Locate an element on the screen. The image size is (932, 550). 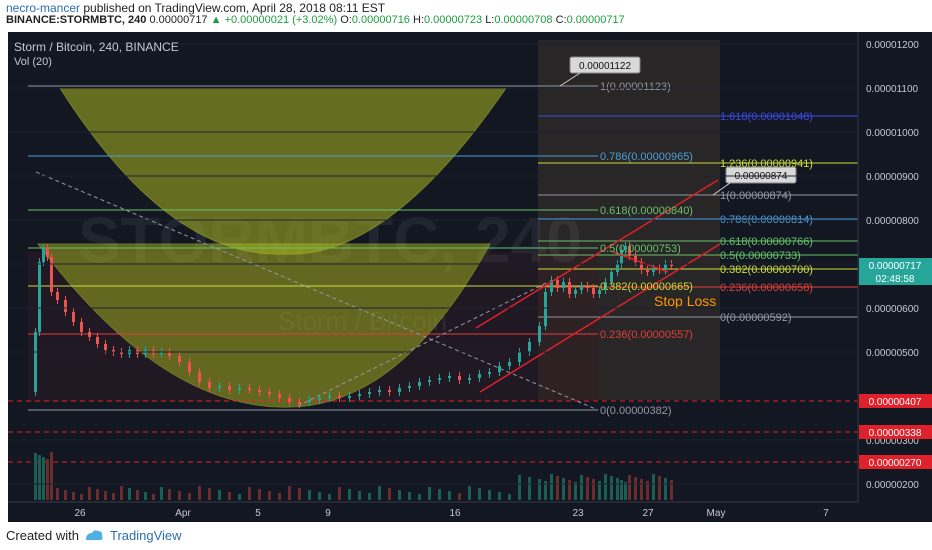
fib-right-label: 1.618(0.00001048) is located at coordinates (766, 117).